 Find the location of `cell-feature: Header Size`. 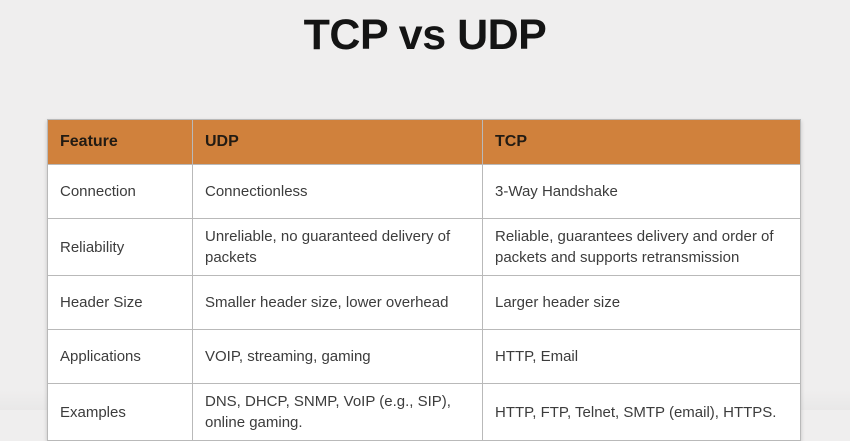

cell-feature: Header Size is located at coordinates (120, 302).